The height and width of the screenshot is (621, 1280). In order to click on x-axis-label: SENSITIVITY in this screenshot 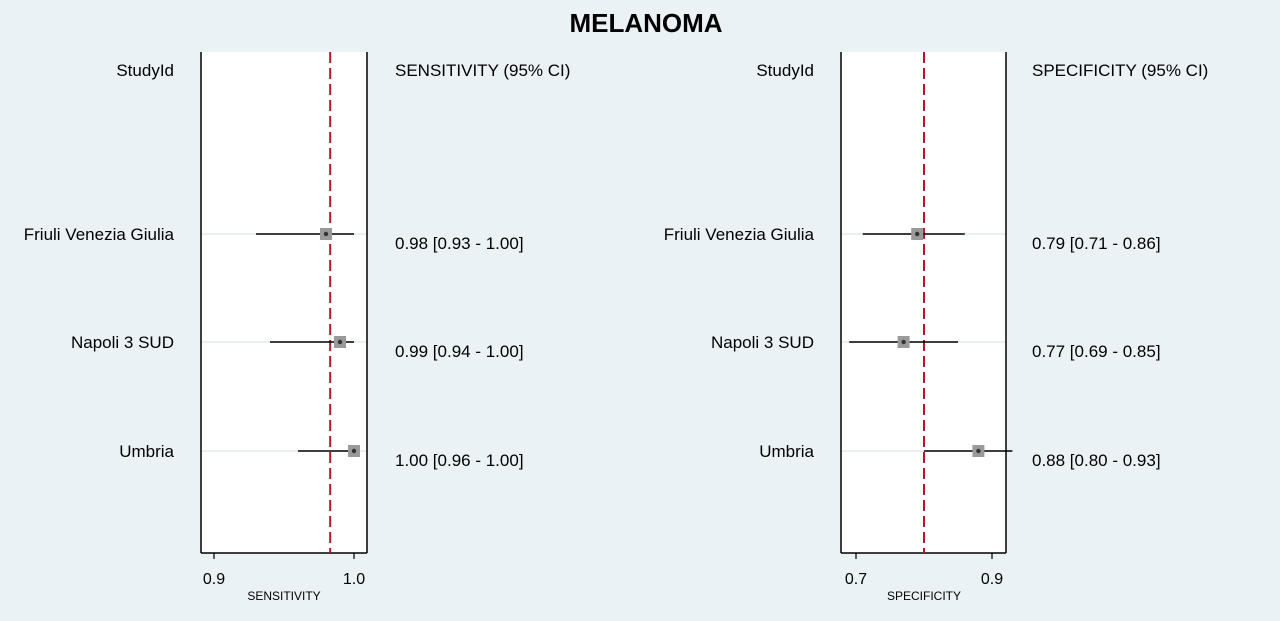, I will do `click(283, 596)`.